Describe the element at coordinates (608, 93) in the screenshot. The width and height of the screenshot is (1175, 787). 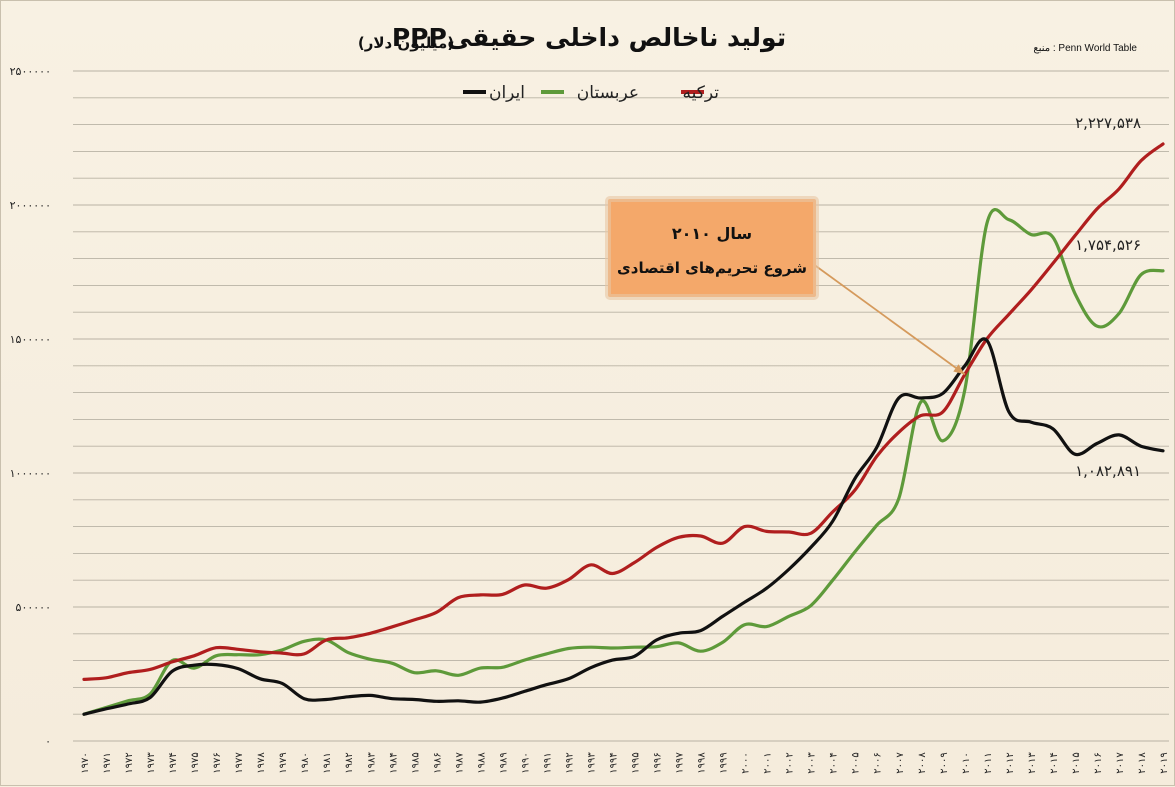
I see `legend-label-saudi-arabia: عربستان` at that location.